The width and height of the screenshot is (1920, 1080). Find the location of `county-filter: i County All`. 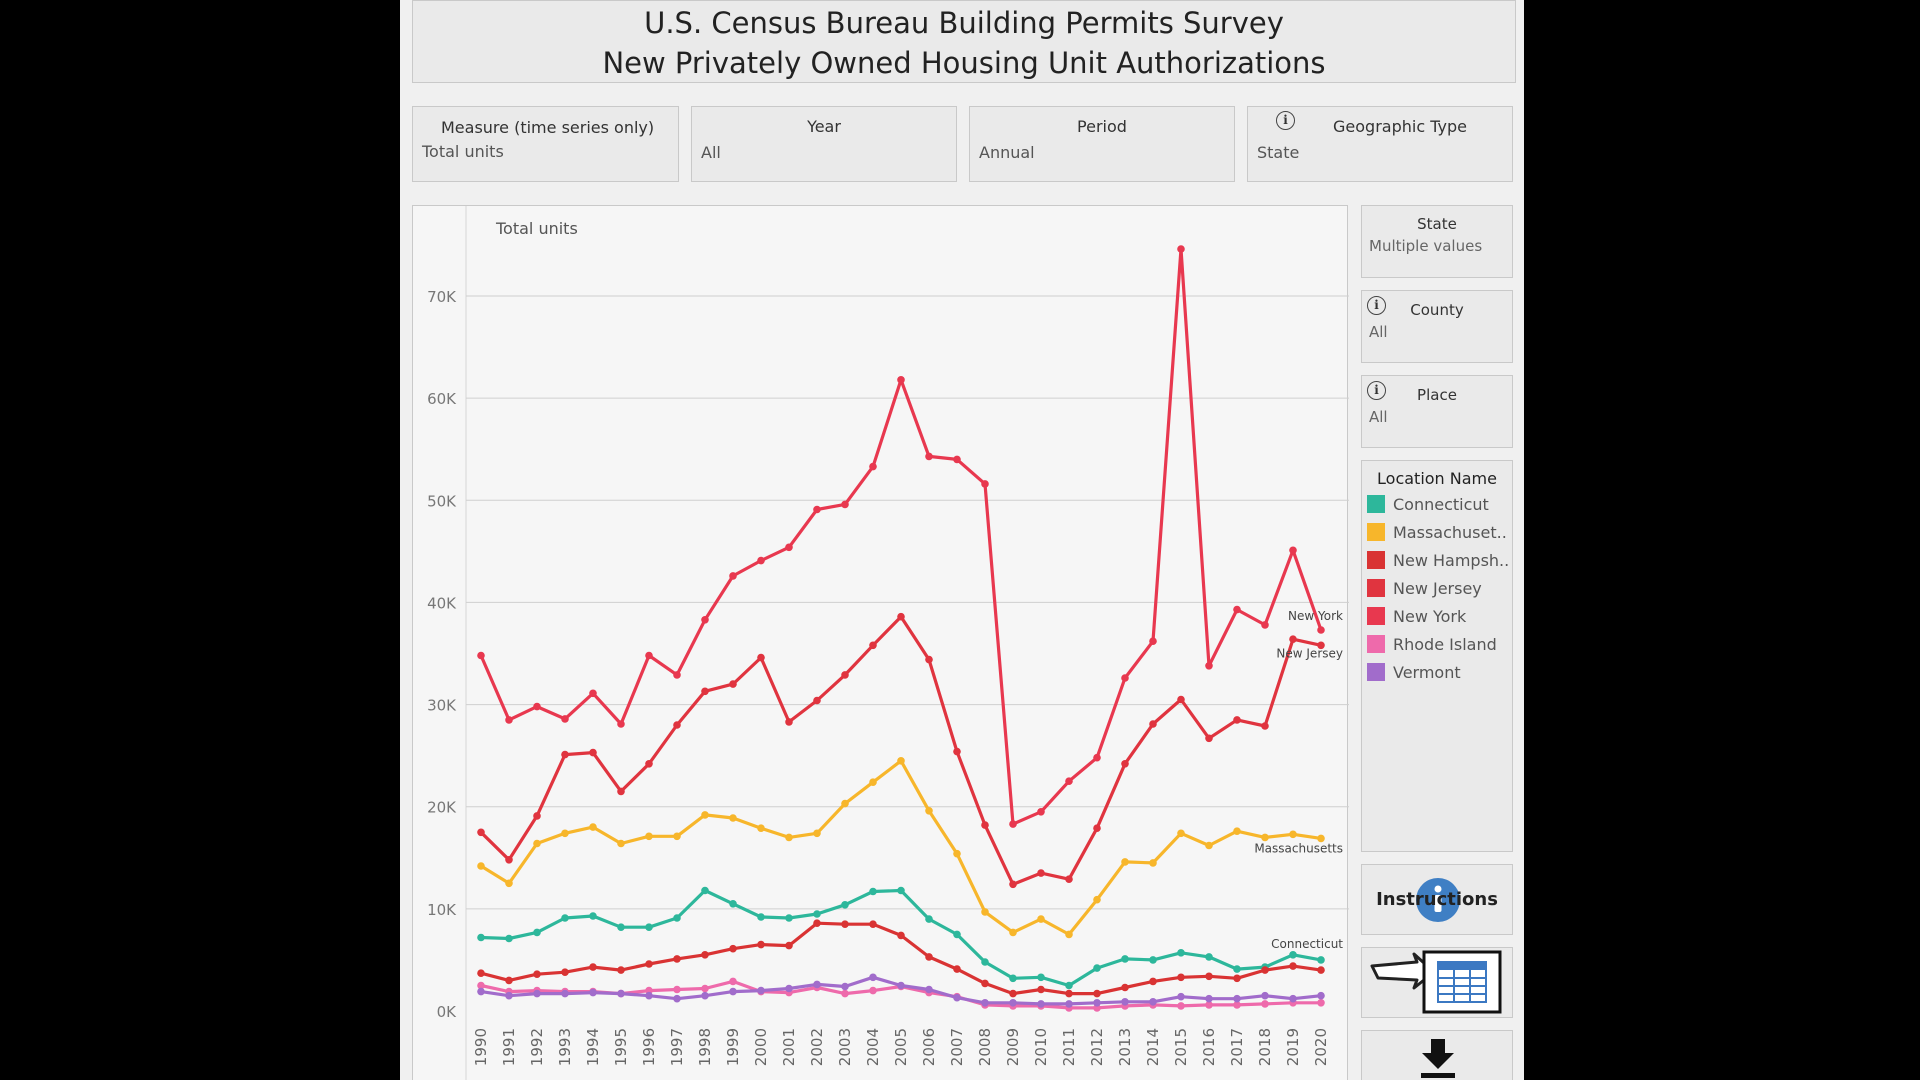

county-filter: i County All is located at coordinates (1437, 326).